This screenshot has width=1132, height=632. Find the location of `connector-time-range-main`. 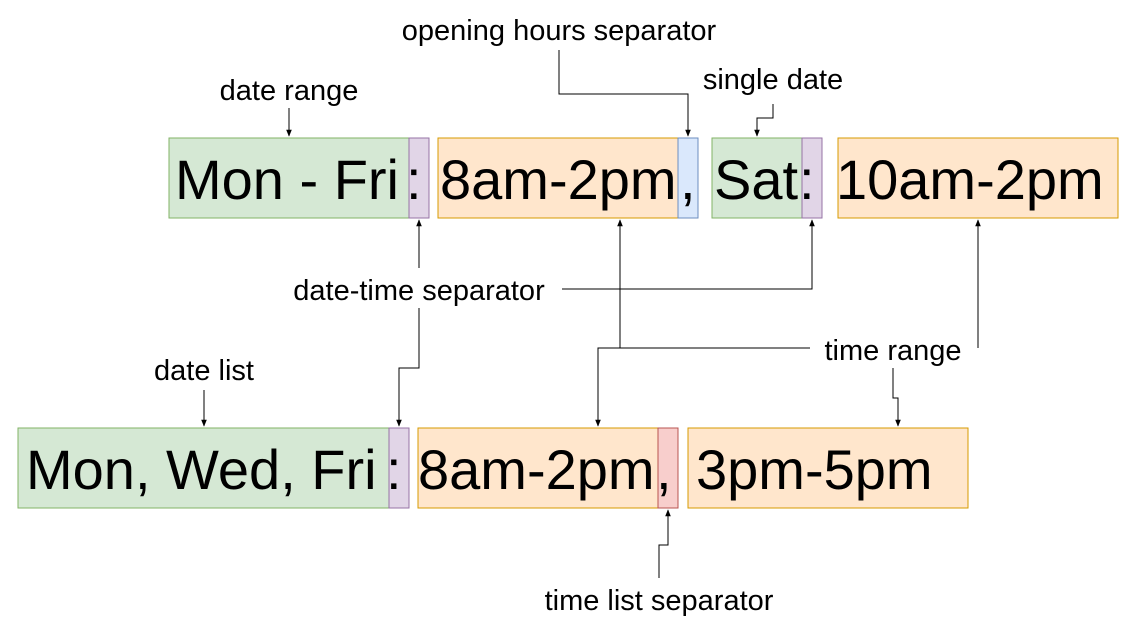

connector-time-range-main is located at coordinates (702, 387).